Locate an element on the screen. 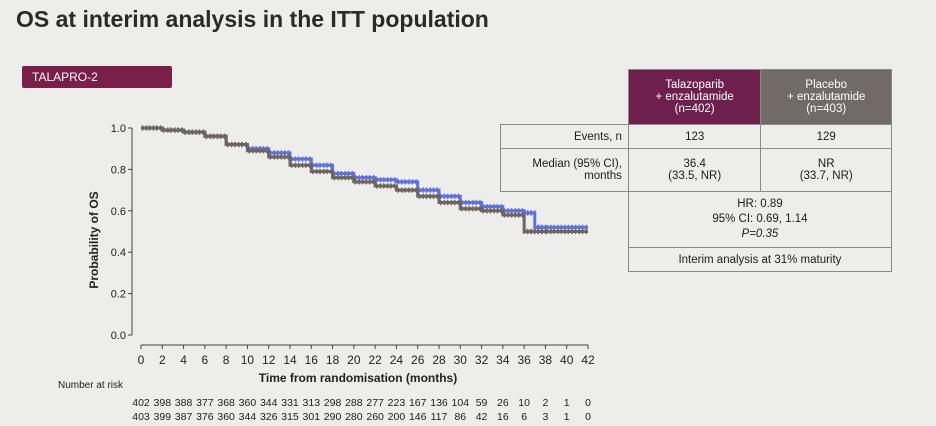  x-tick-label: 18 is located at coordinates (333, 360).